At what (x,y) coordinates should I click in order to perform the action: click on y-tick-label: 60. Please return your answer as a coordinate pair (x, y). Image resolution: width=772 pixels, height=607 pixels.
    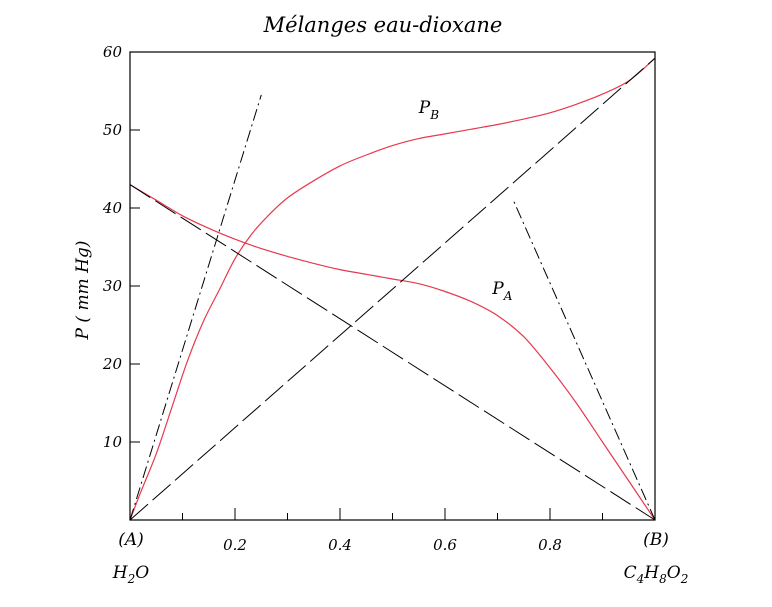
    Looking at the image, I should click on (113, 52).